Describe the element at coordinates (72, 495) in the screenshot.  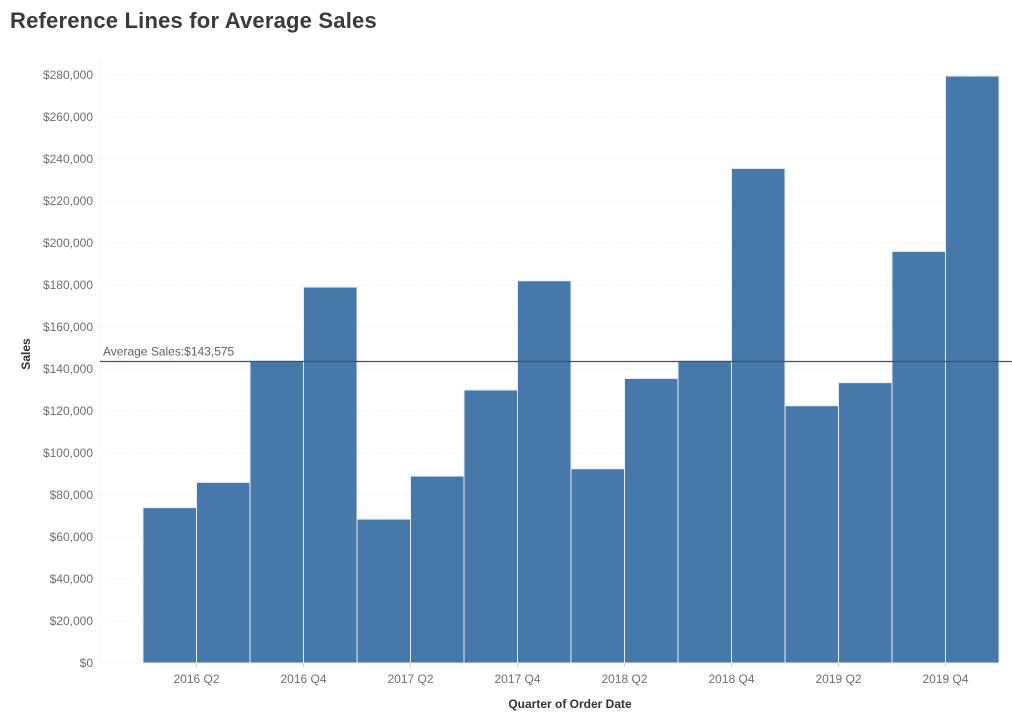
I see `y-tick-label: $80,000` at that location.